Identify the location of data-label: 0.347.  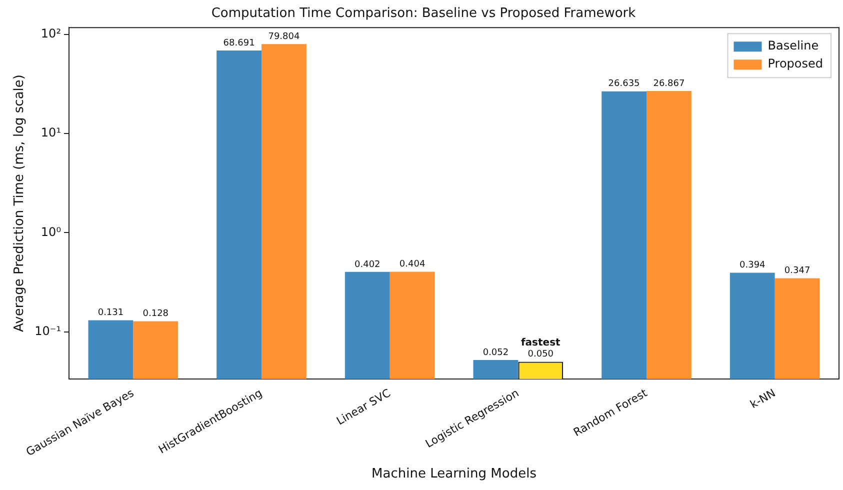
(797, 271).